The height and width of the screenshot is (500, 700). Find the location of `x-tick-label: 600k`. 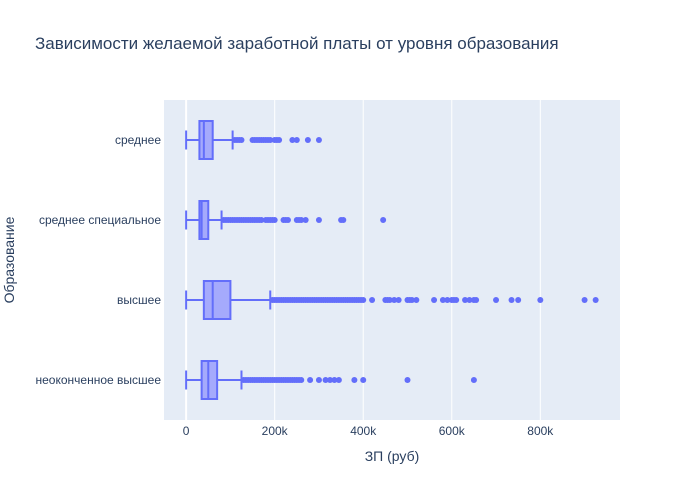

x-tick-label: 600k is located at coordinates (452, 431).